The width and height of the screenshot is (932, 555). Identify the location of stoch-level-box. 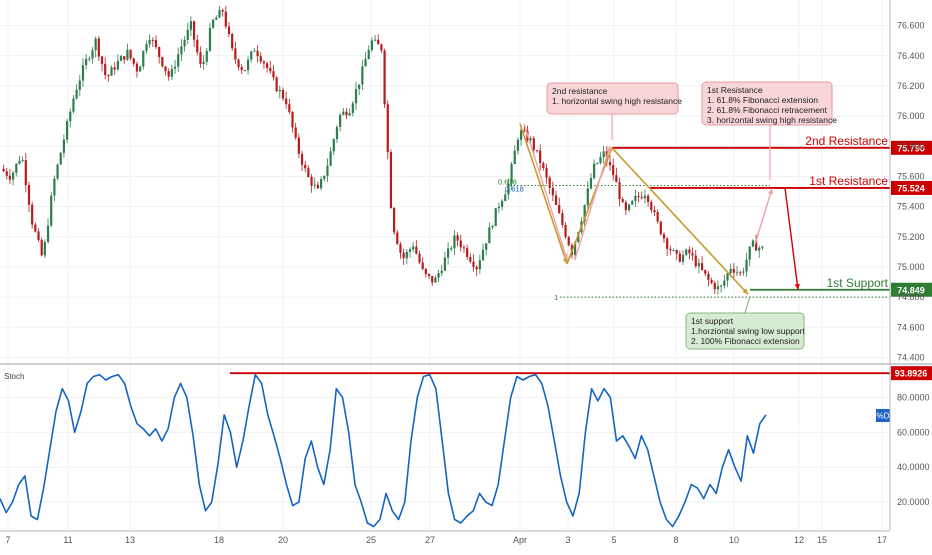
(911, 373).